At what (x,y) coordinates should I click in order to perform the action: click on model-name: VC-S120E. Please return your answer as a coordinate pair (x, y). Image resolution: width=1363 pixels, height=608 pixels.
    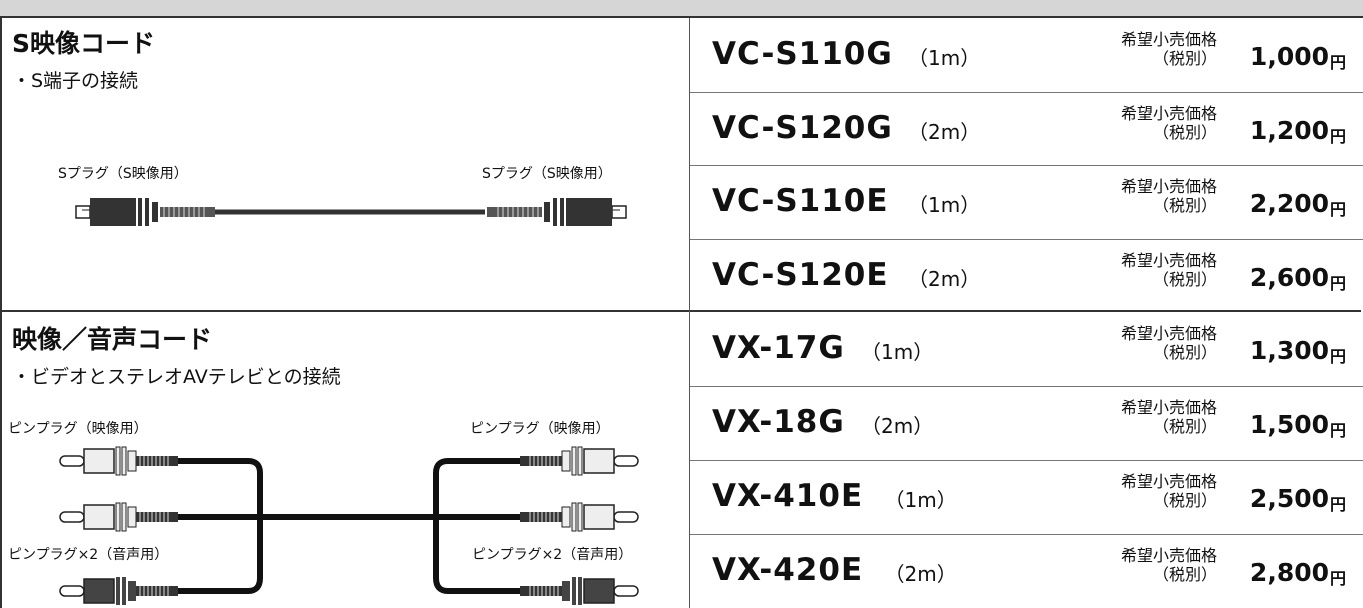
    Looking at the image, I should click on (800, 274).